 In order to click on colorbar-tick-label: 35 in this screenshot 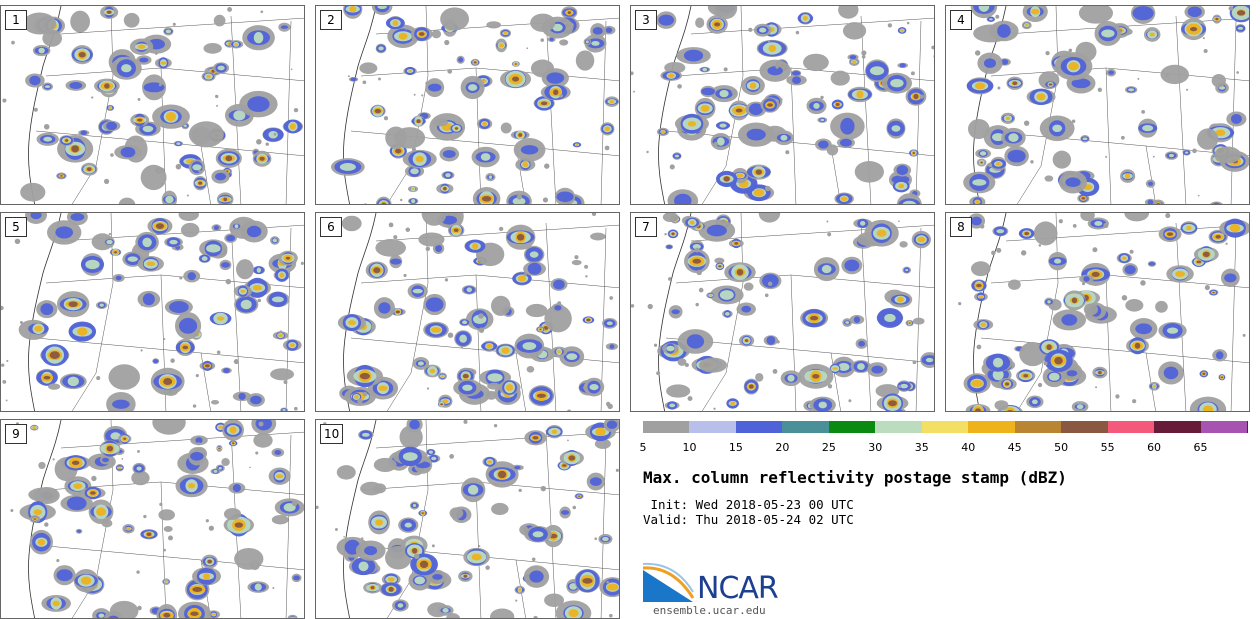, I will do `click(921, 447)`.